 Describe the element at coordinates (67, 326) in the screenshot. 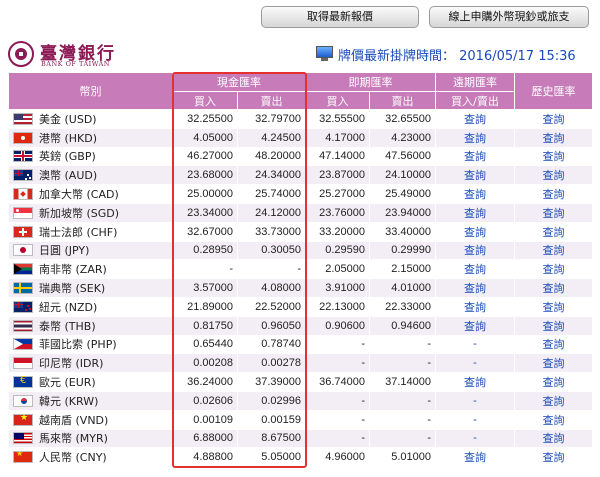

I see `currency-name: 泰幣 (THB)` at that location.